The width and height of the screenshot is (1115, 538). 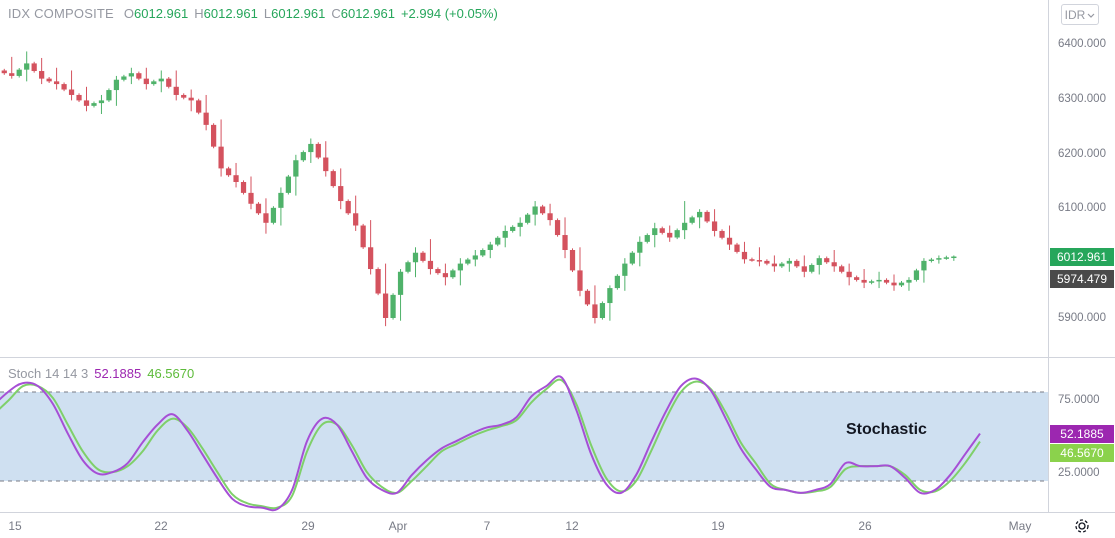 What do you see at coordinates (48, 373) in the screenshot?
I see `stoch-title: Stoch 14 14 3` at bounding box center [48, 373].